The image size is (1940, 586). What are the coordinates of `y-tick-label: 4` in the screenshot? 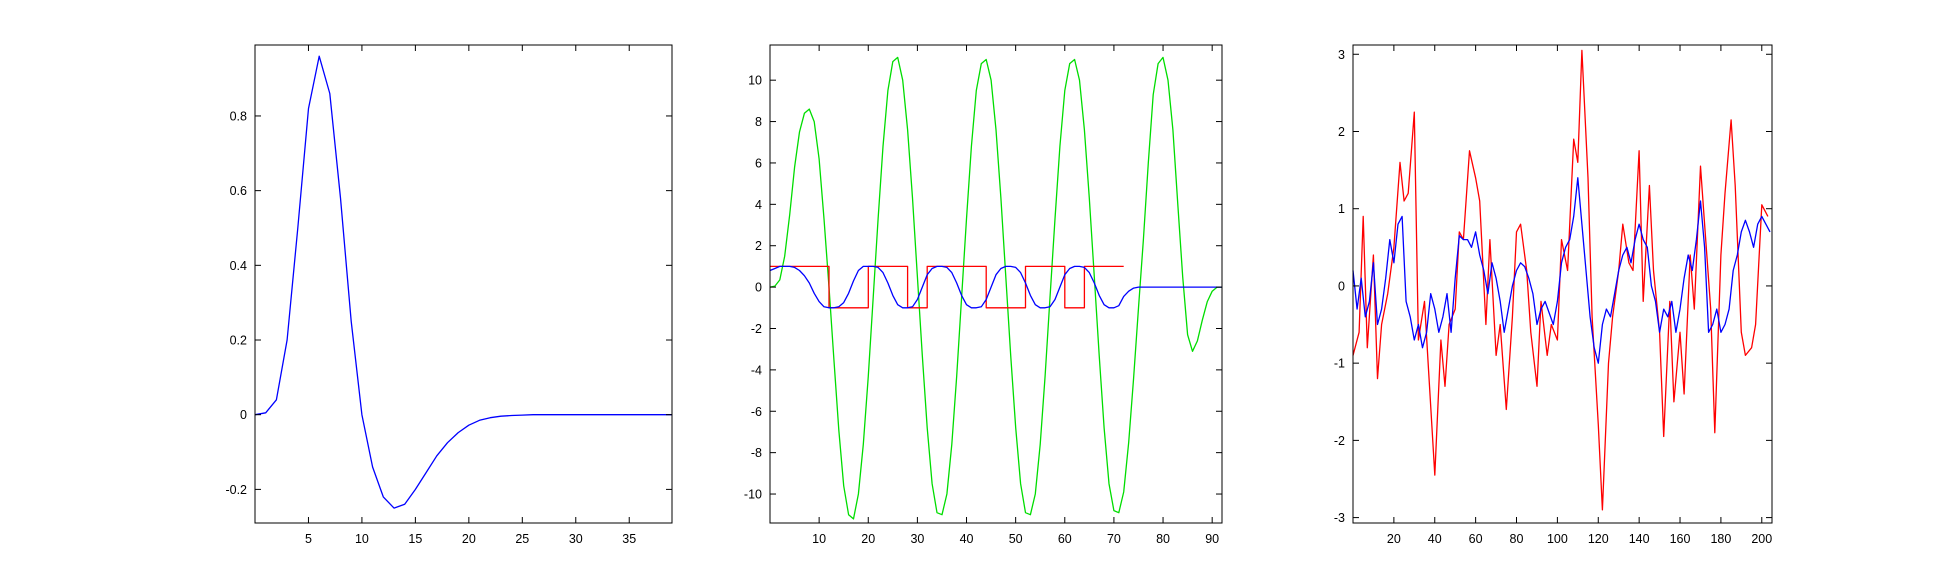 It's located at (758, 205).